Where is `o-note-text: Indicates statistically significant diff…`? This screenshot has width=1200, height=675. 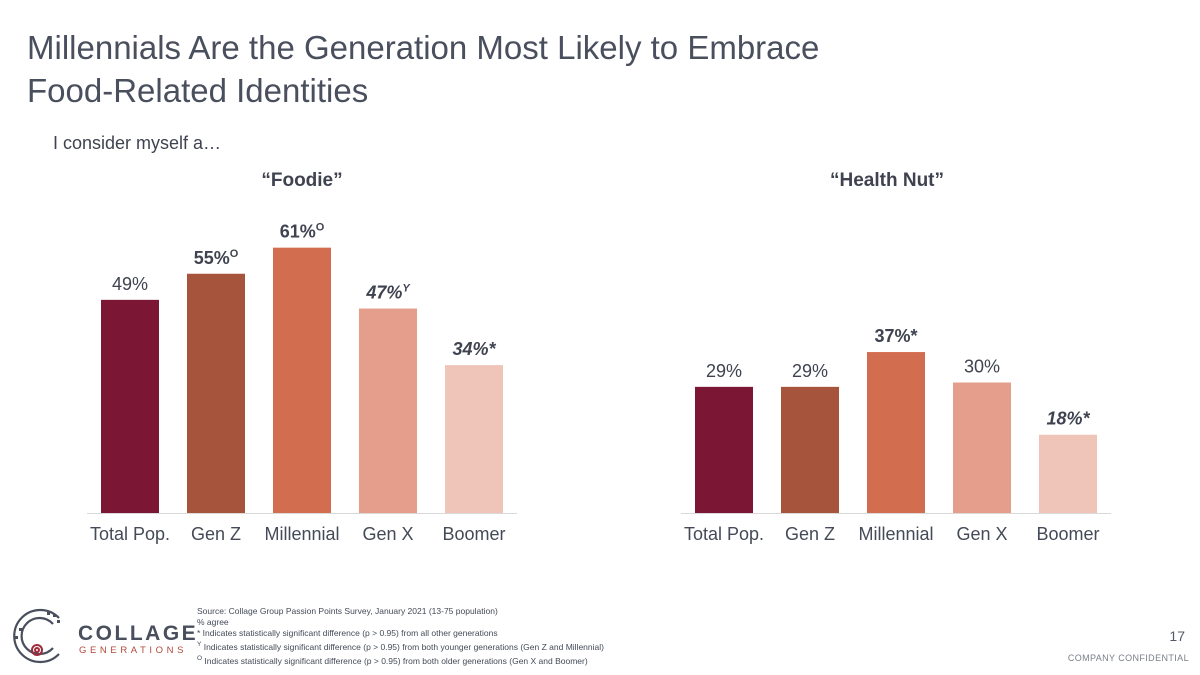
o-note-text: Indicates statistically significant diff… is located at coordinates (395, 660).